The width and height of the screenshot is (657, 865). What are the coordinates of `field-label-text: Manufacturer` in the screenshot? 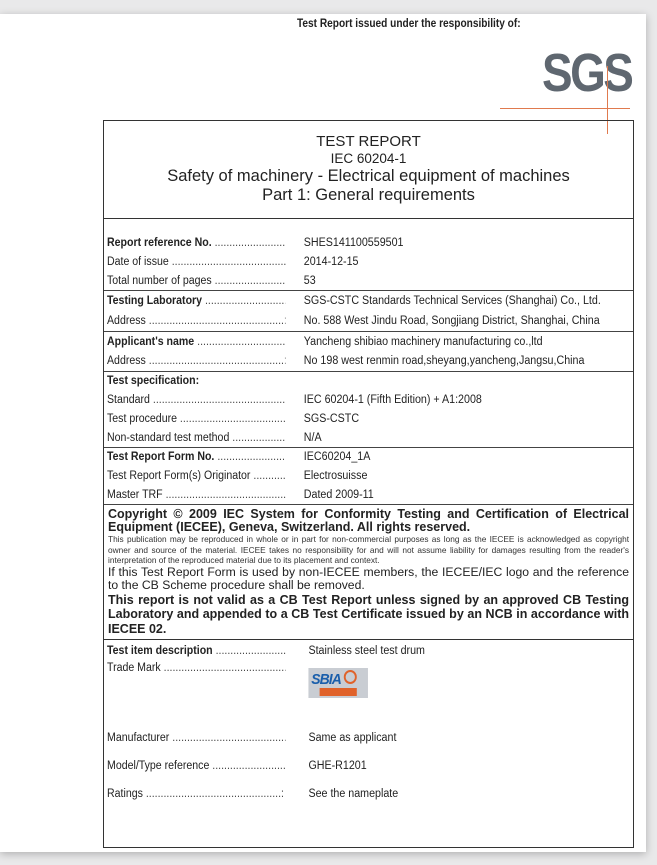 It's located at (138, 738).